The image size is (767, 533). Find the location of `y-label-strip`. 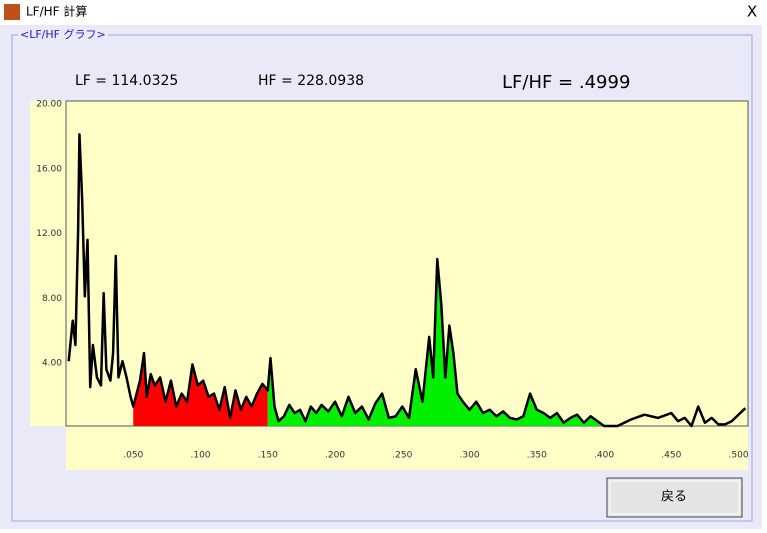

y-label-strip is located at coordinates (48, 263).